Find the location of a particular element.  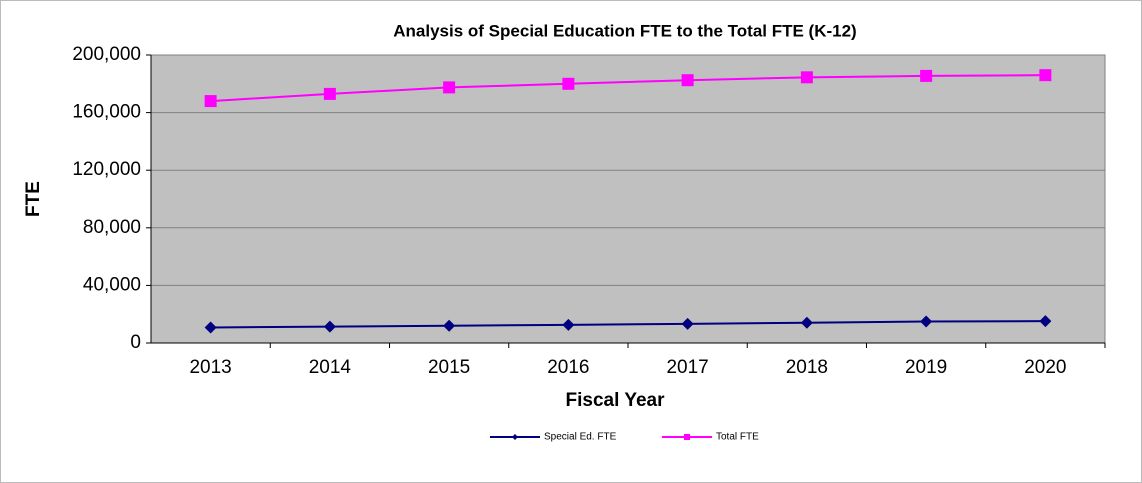

y-tick-label: 160,000 is located at coordinates (106, 112).